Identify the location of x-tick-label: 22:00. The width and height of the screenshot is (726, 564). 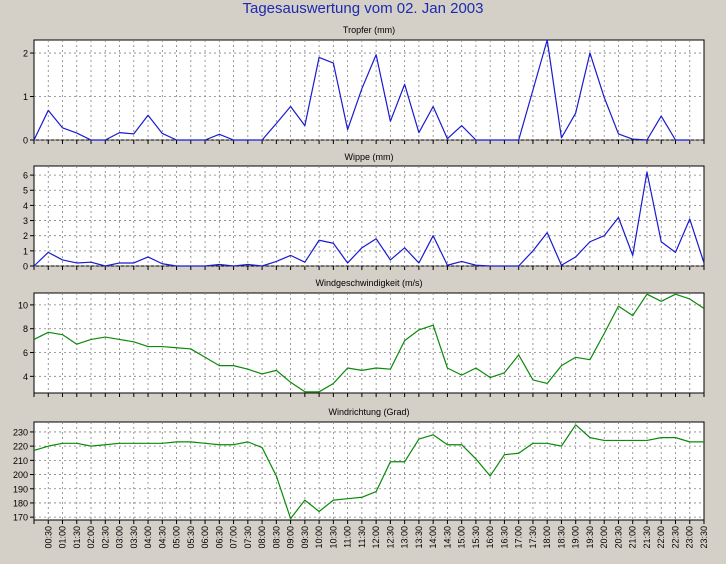
(661, 537).